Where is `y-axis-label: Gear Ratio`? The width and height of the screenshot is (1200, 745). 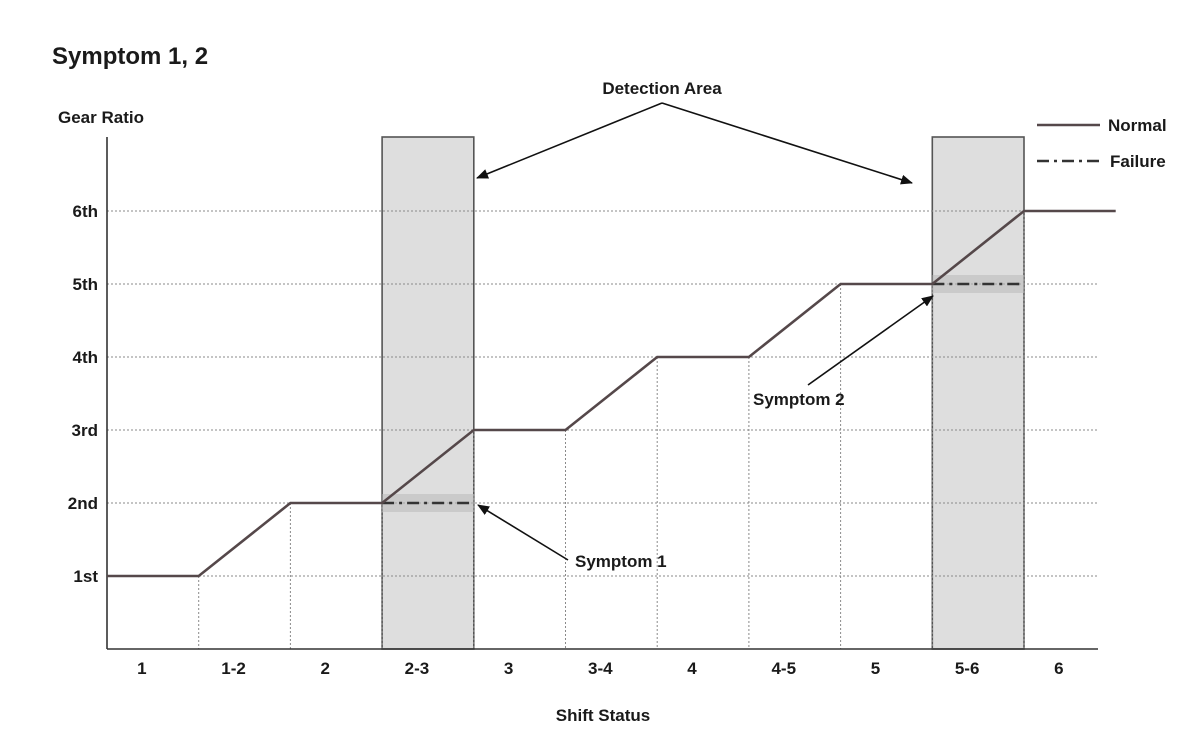 y-axis-label: Gear Ratio is located at coordinates (101, 117).